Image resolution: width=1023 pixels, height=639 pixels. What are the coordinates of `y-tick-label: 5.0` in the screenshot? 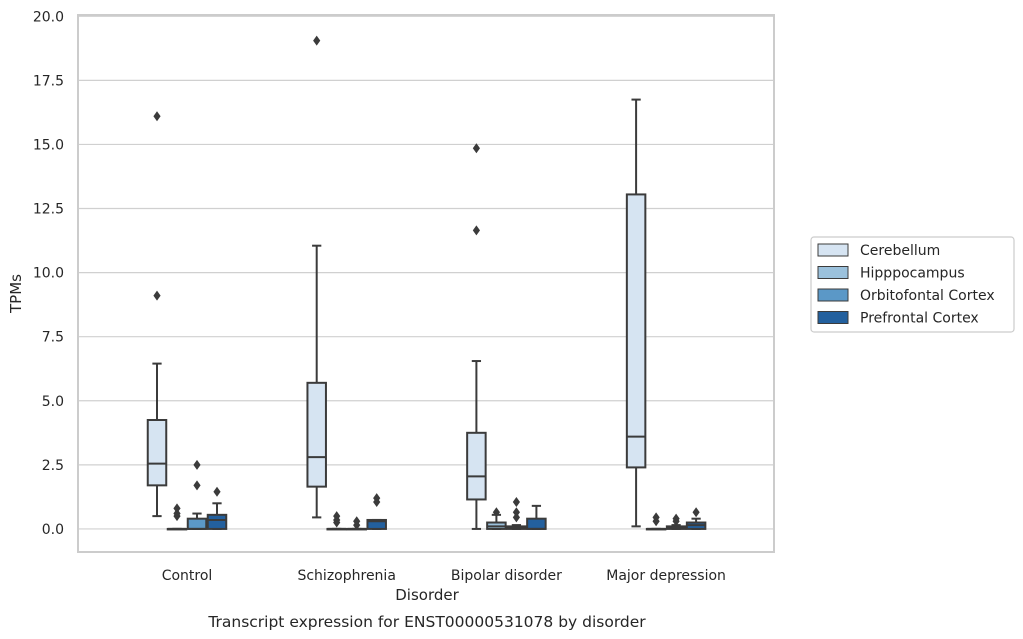 It's located at (53, 402).